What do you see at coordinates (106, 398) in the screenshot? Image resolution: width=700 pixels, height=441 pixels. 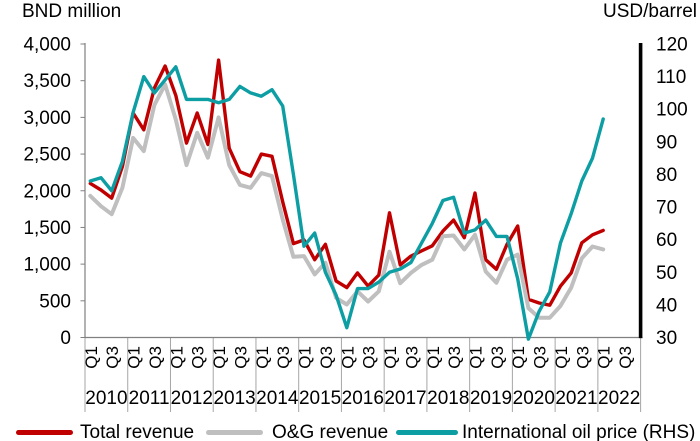 I see `year-label: 2010` at bounding box center [106, 398].